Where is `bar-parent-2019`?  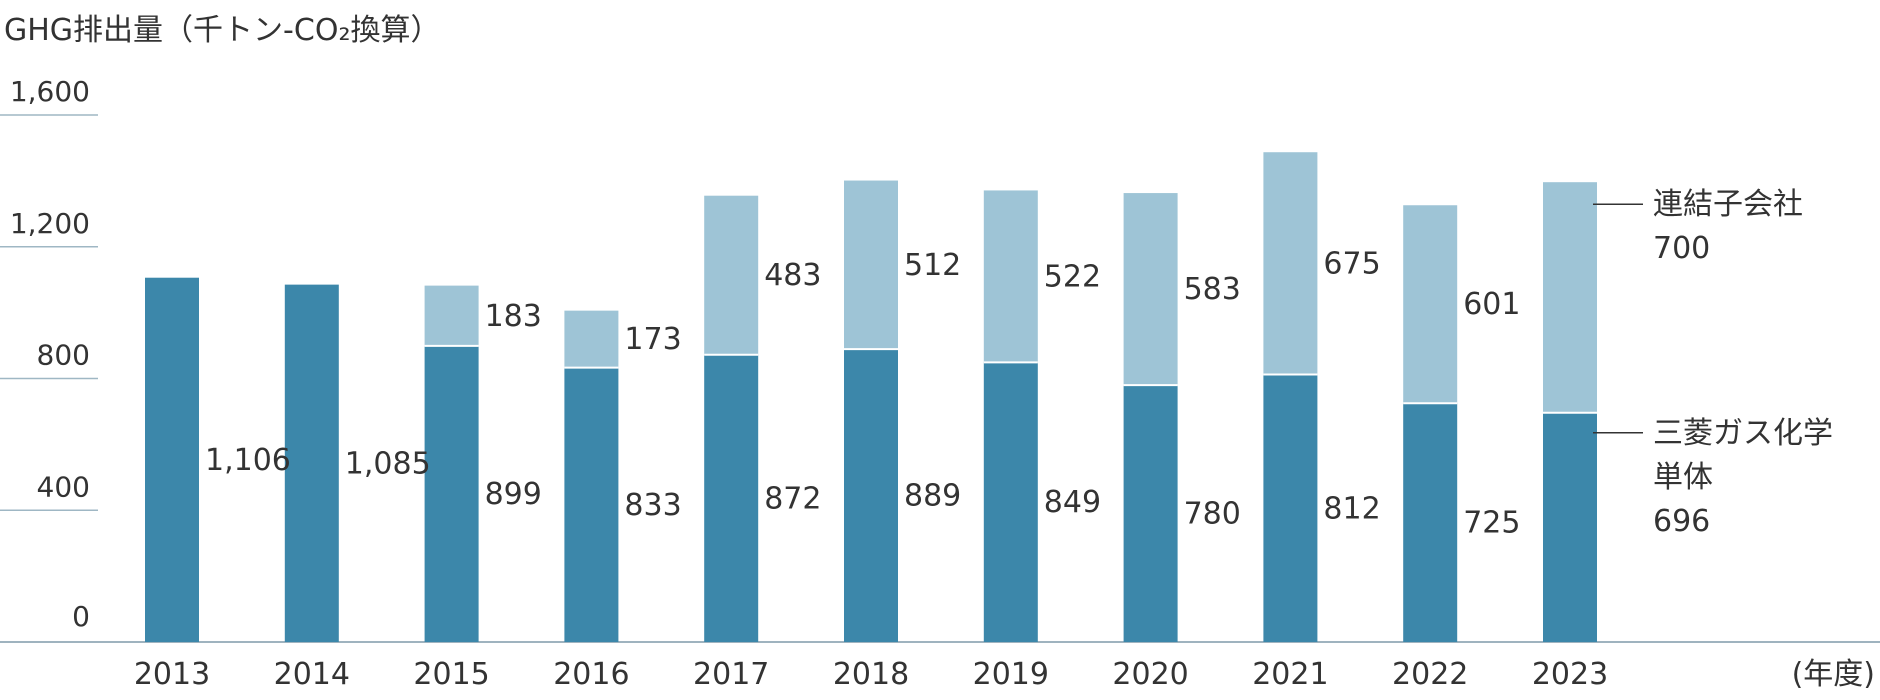 bar-parent-2019 is located at coordinates (1010, 502).